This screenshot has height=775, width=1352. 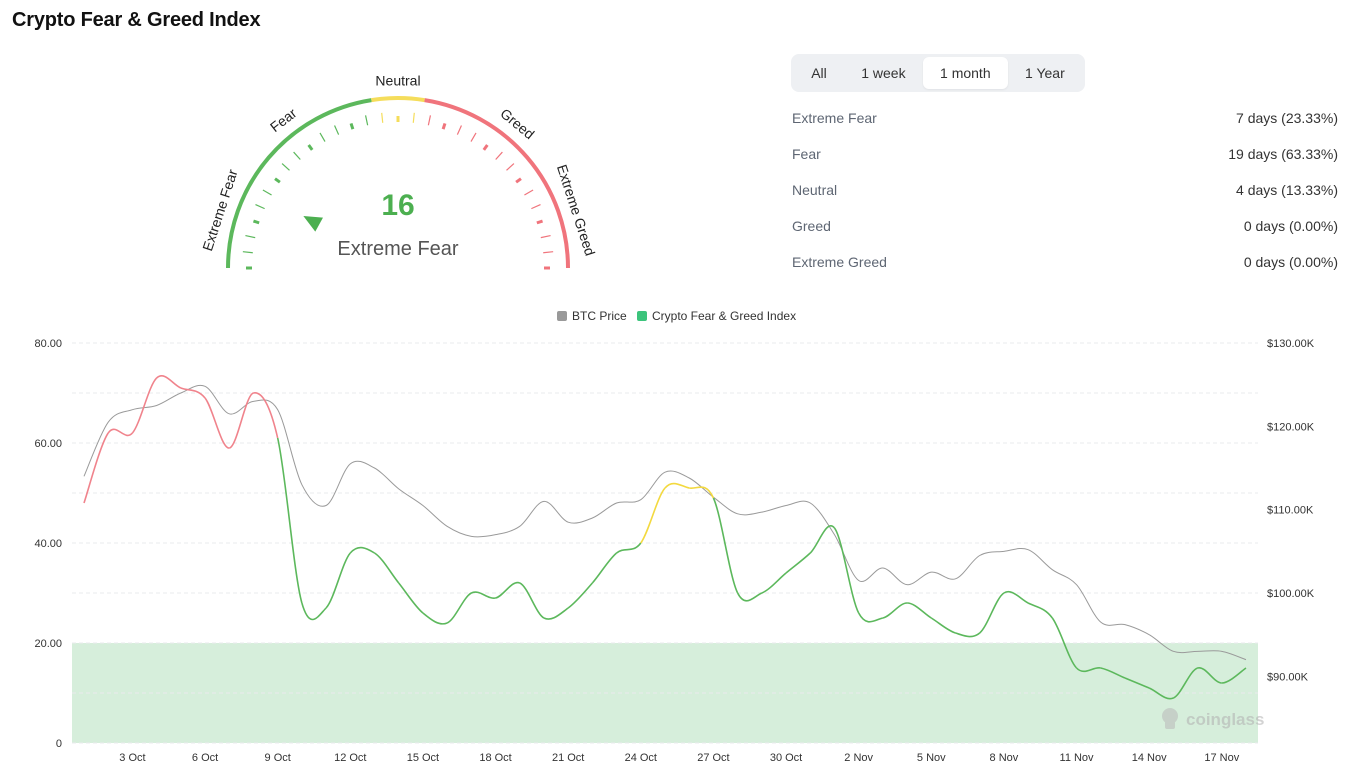 What do you see at coordinates (1004, 758) in the screenshot?
I see `x-tick-label: 8 Nov` at bounding box center [1004, 758].